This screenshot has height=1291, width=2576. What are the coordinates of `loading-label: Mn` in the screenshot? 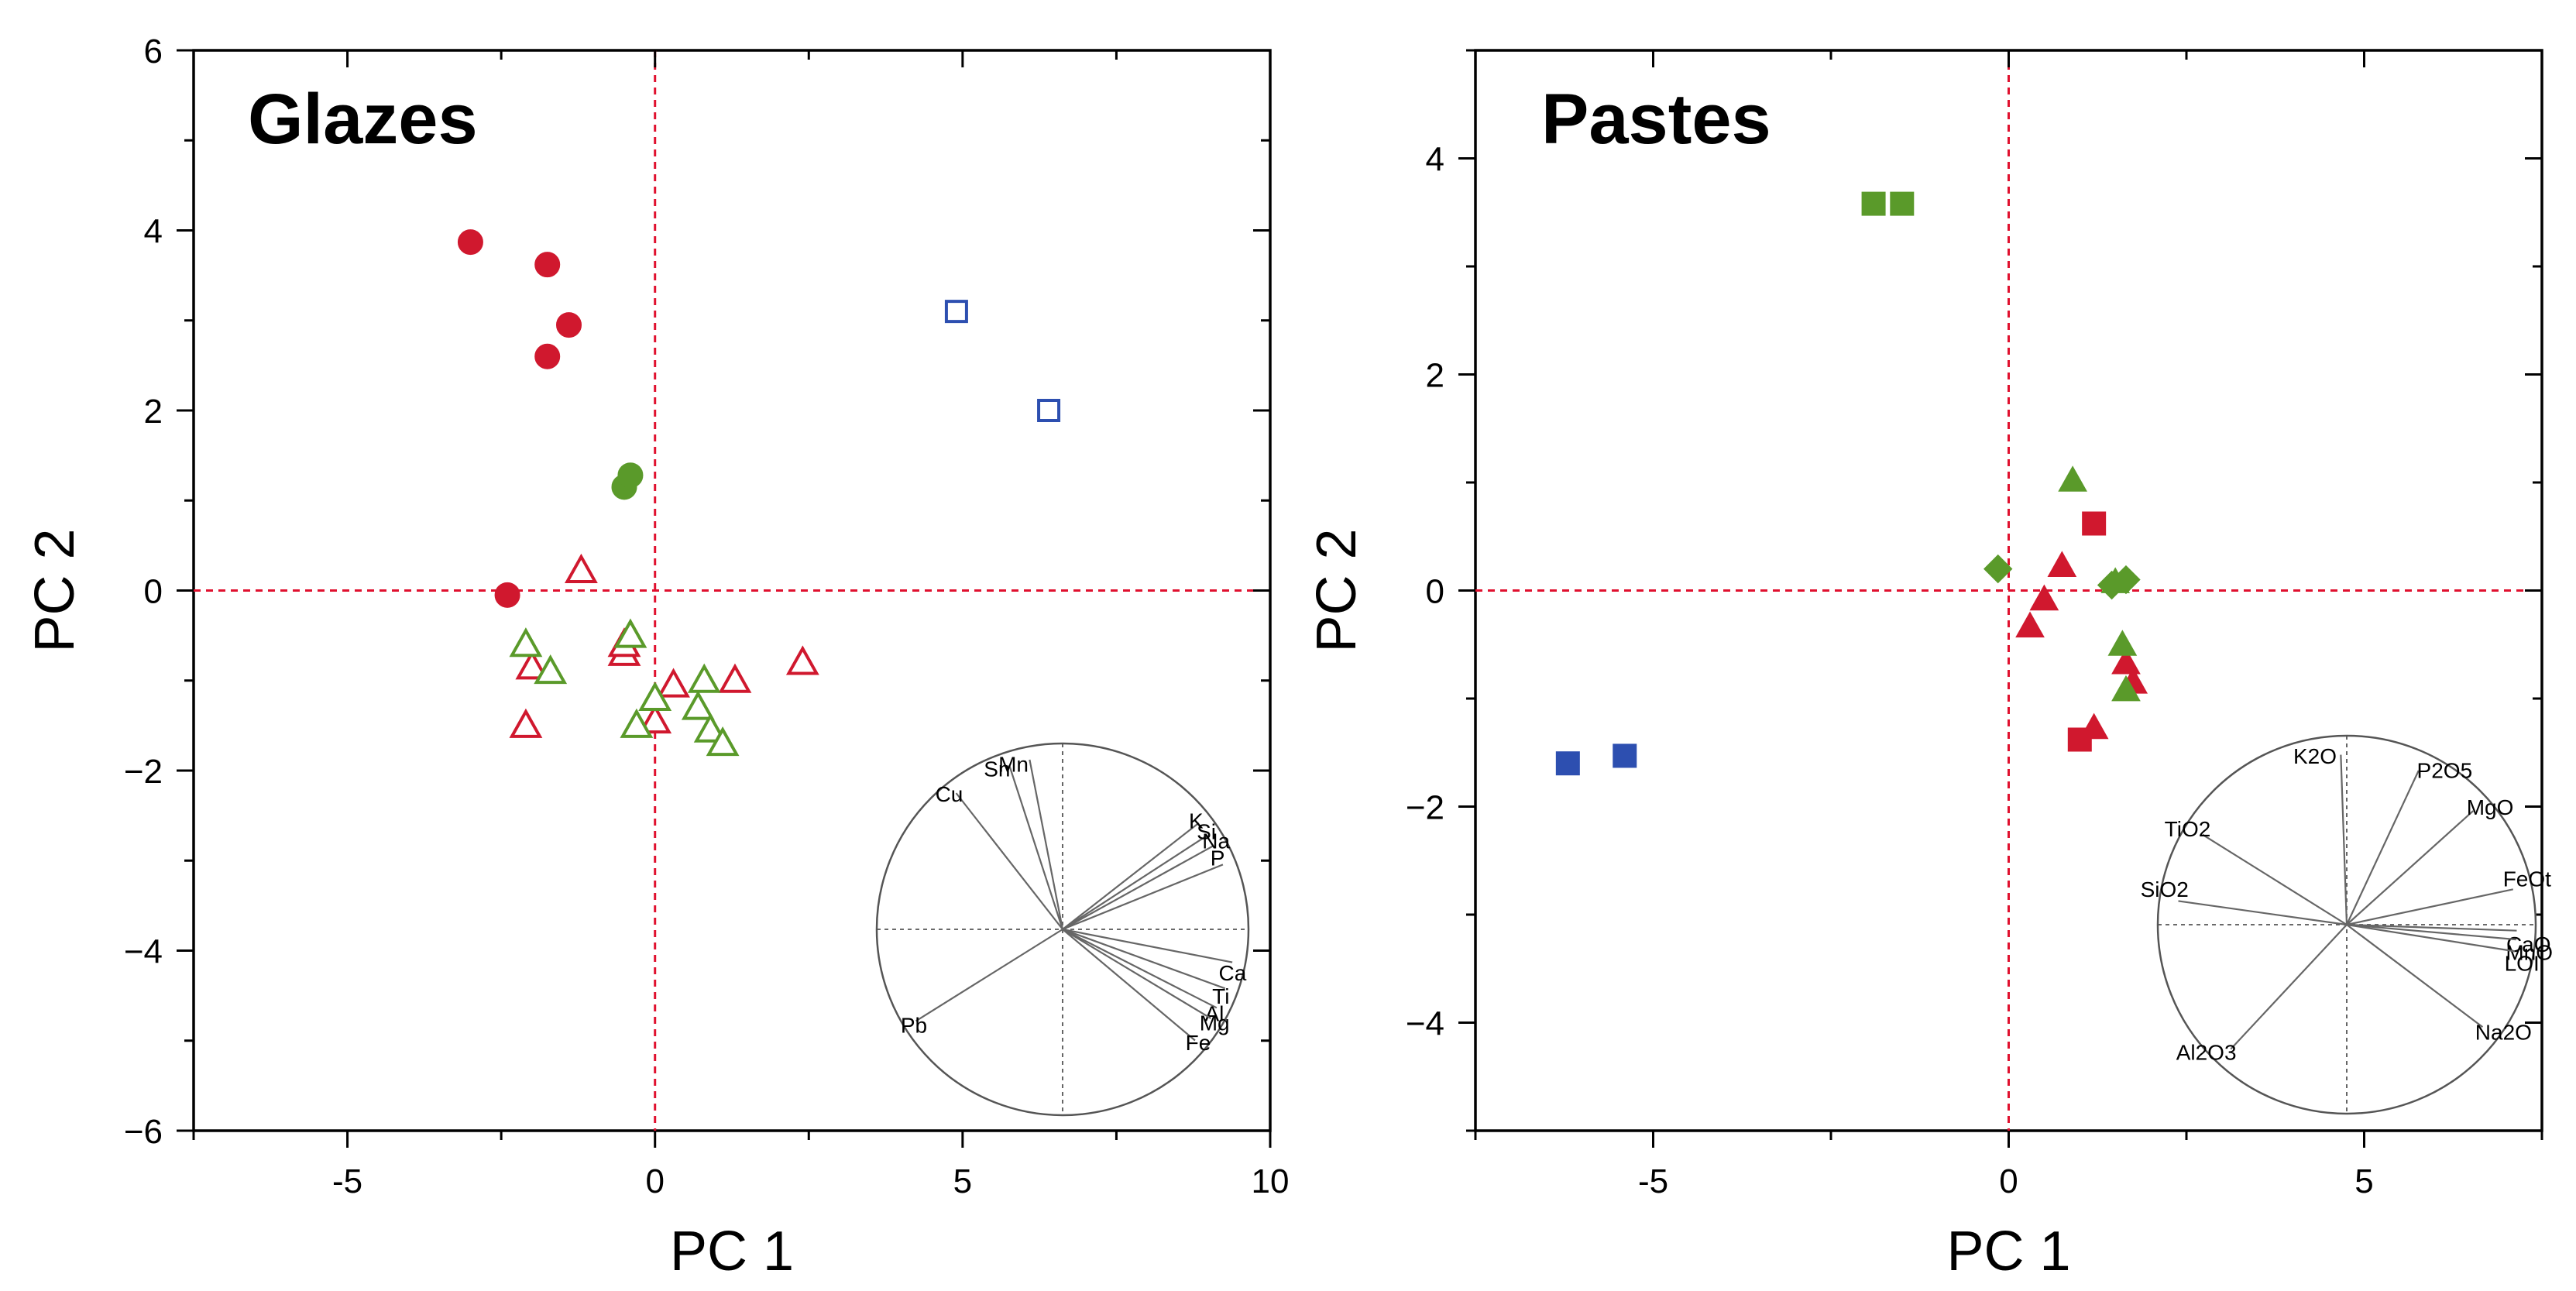 It's located at (1013, 764).